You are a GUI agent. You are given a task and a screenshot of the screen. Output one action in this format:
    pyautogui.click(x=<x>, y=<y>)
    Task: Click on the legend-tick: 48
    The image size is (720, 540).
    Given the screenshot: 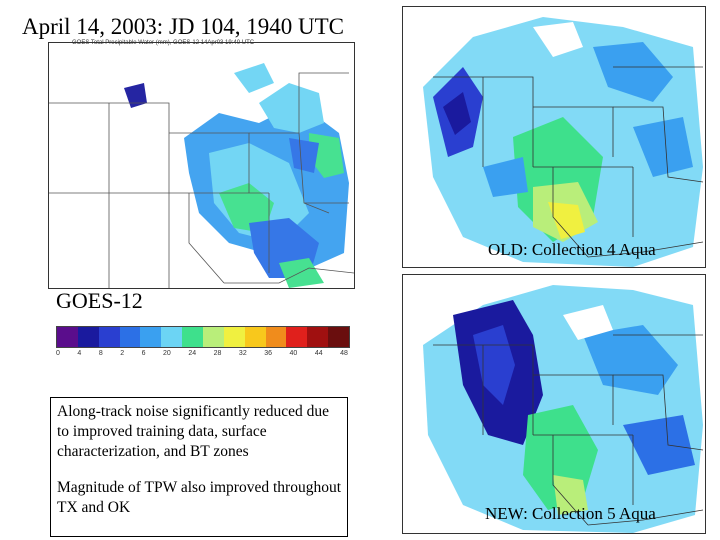 What is the action you would take?
    pyautogui.click(x=344, y=353)
    